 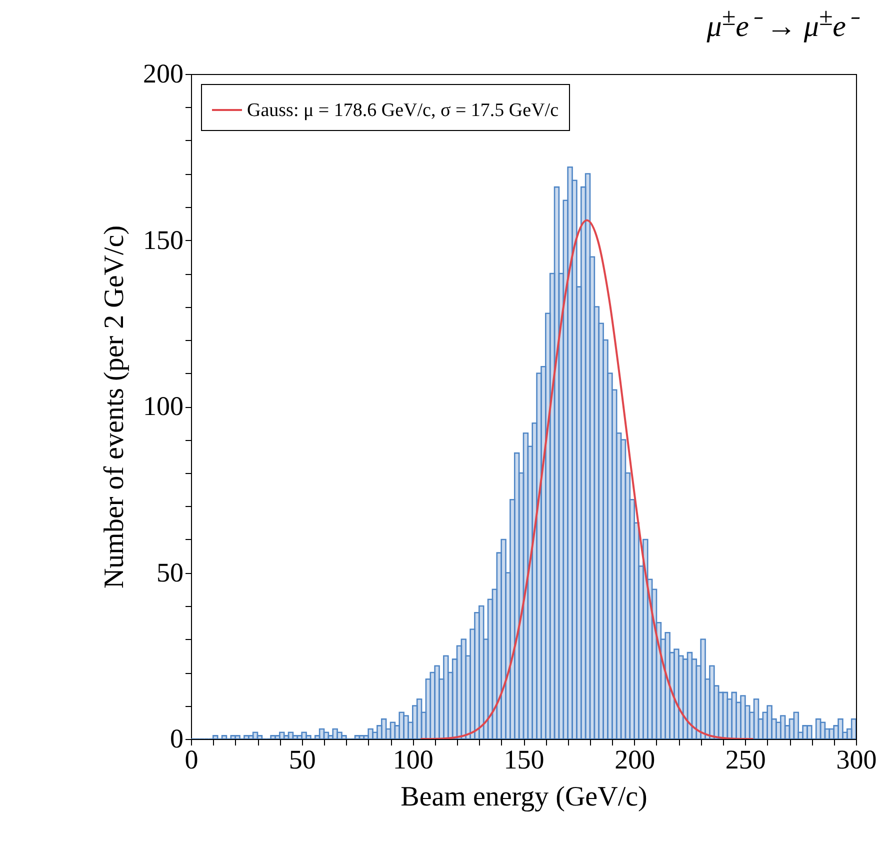 What do you see at coordinates (170, 572) in the screenshot?
I see `y-tick-label: 50` at bounding box center [170, 572].